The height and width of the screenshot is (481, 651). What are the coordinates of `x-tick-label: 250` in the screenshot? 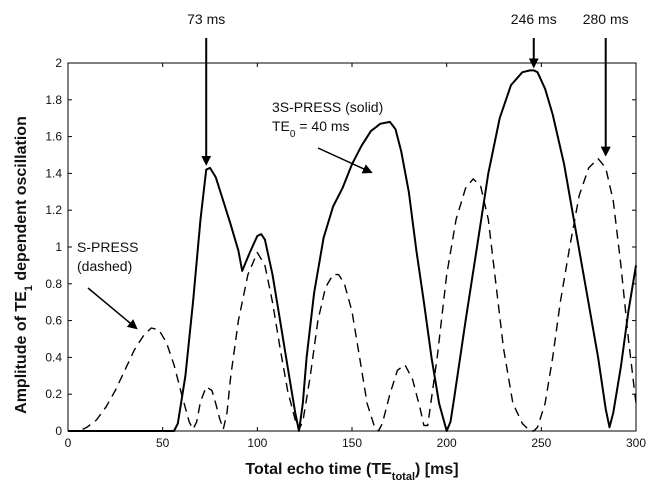 It's located at (541, 443).